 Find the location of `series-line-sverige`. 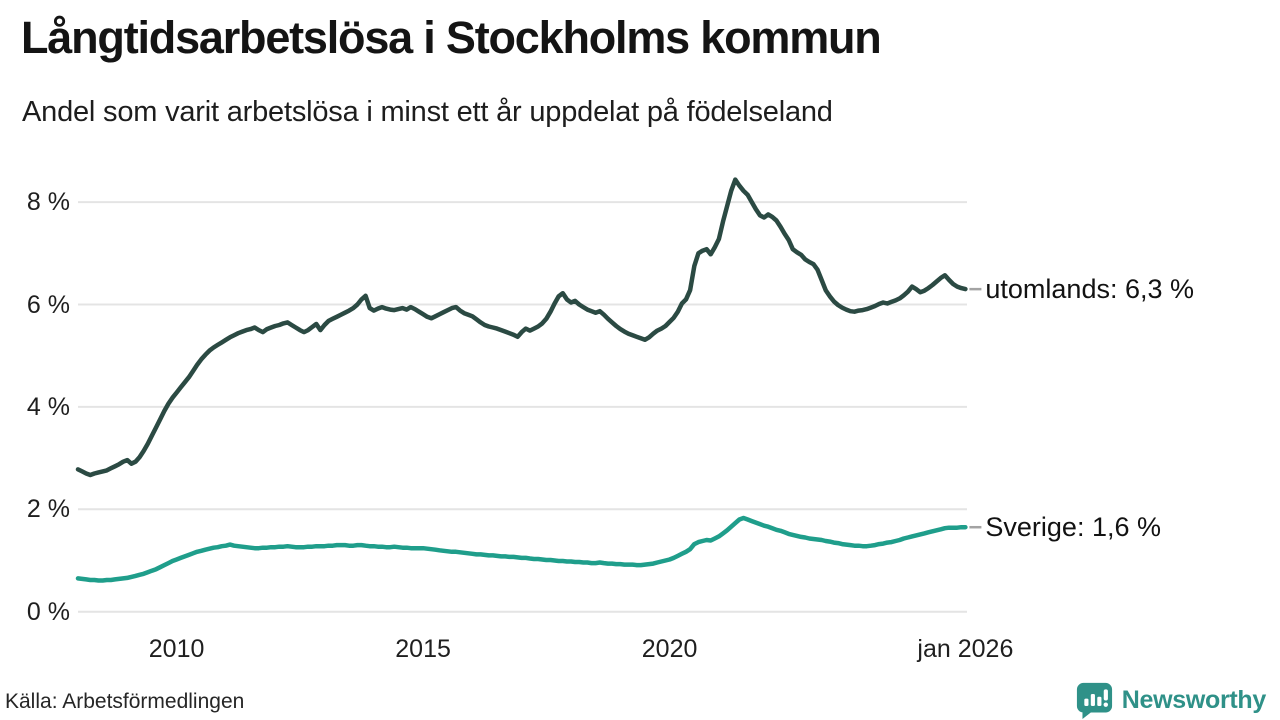

series-line-sverige is located at coordinates (521, 549).